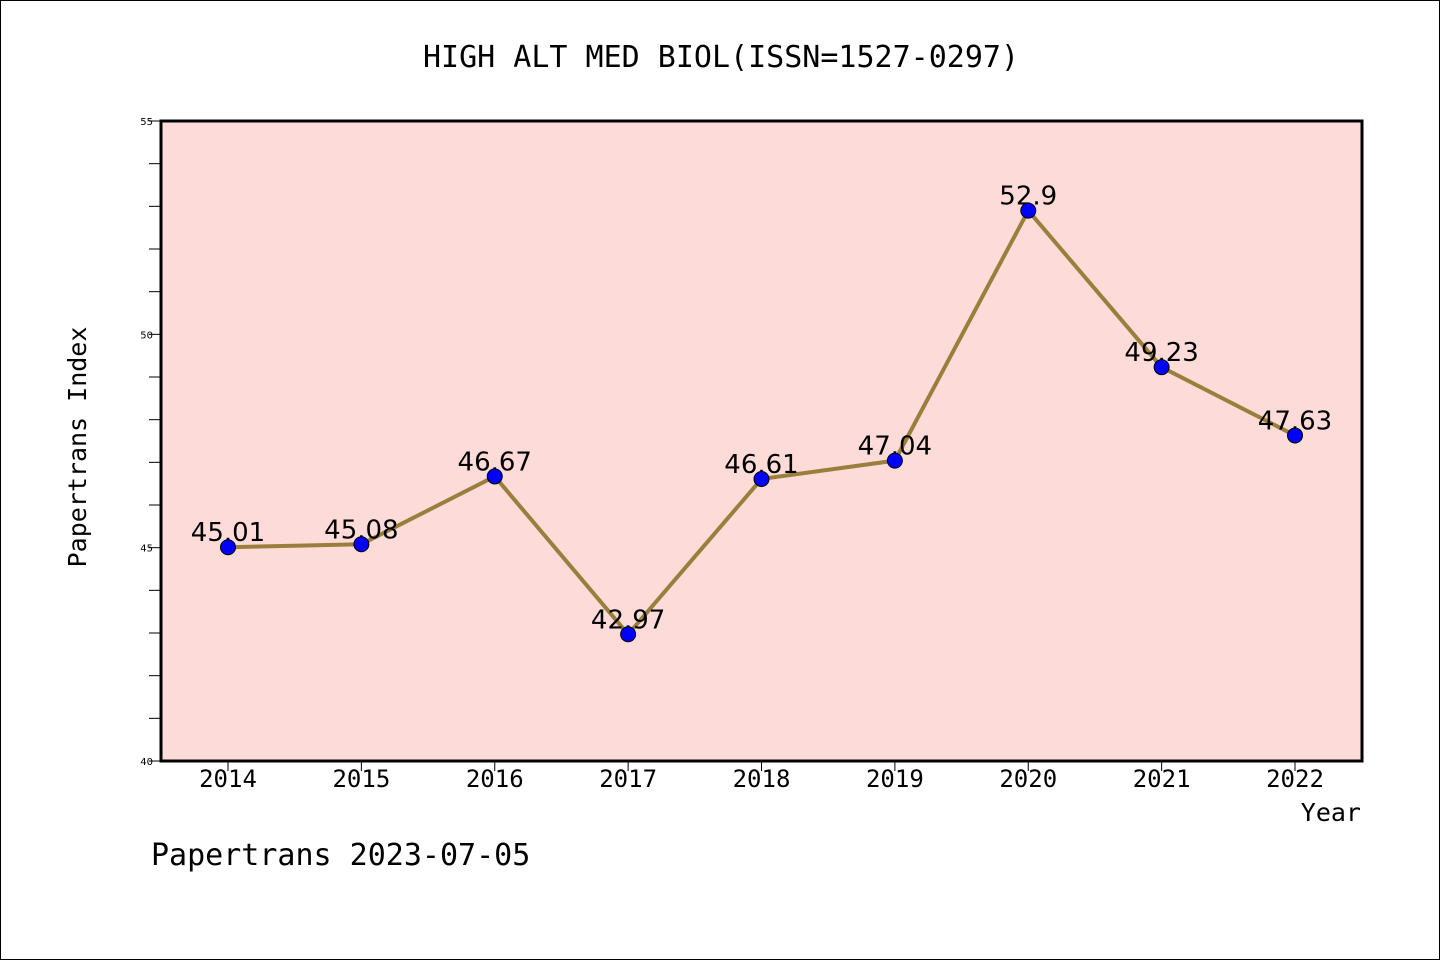 This screenshot has width=1440, height=961. Describe the element at coordinates (146, 335) in the screenshot. I see `y-tick-label: 50` at that location.